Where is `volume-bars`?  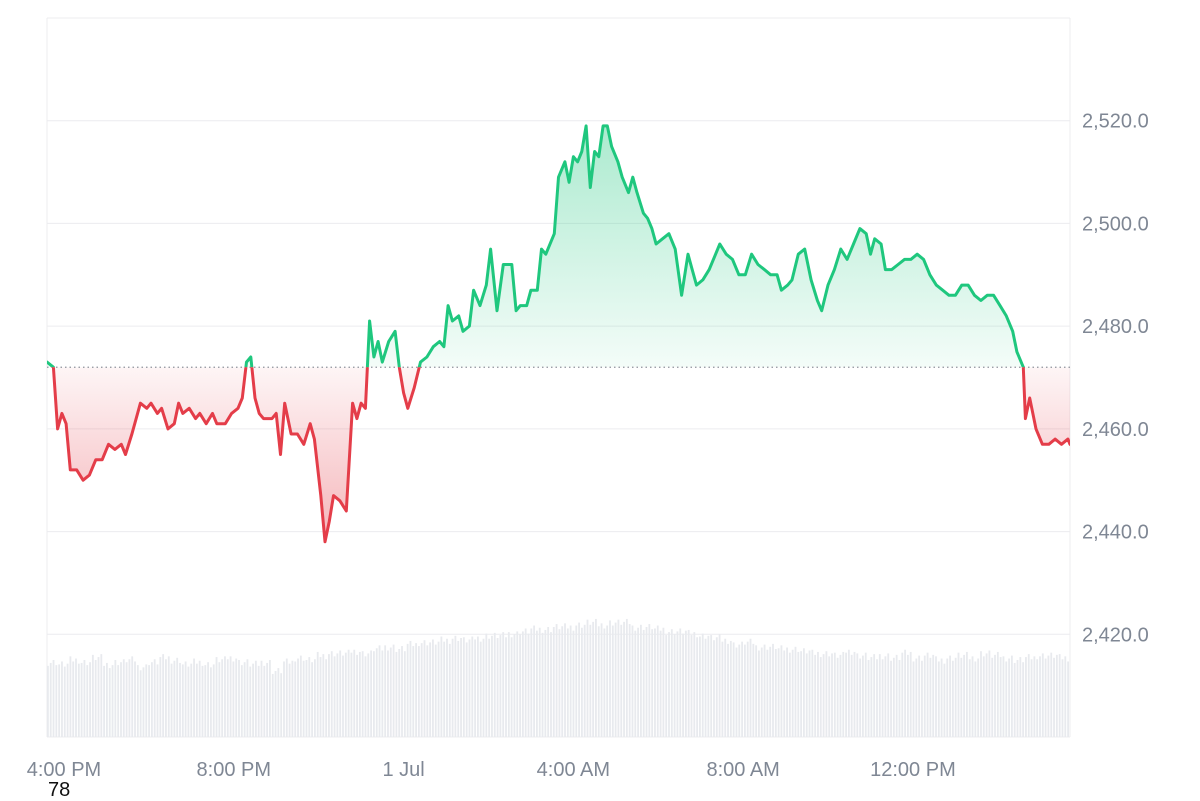
volume-bars is located at coordinates (558, 677).